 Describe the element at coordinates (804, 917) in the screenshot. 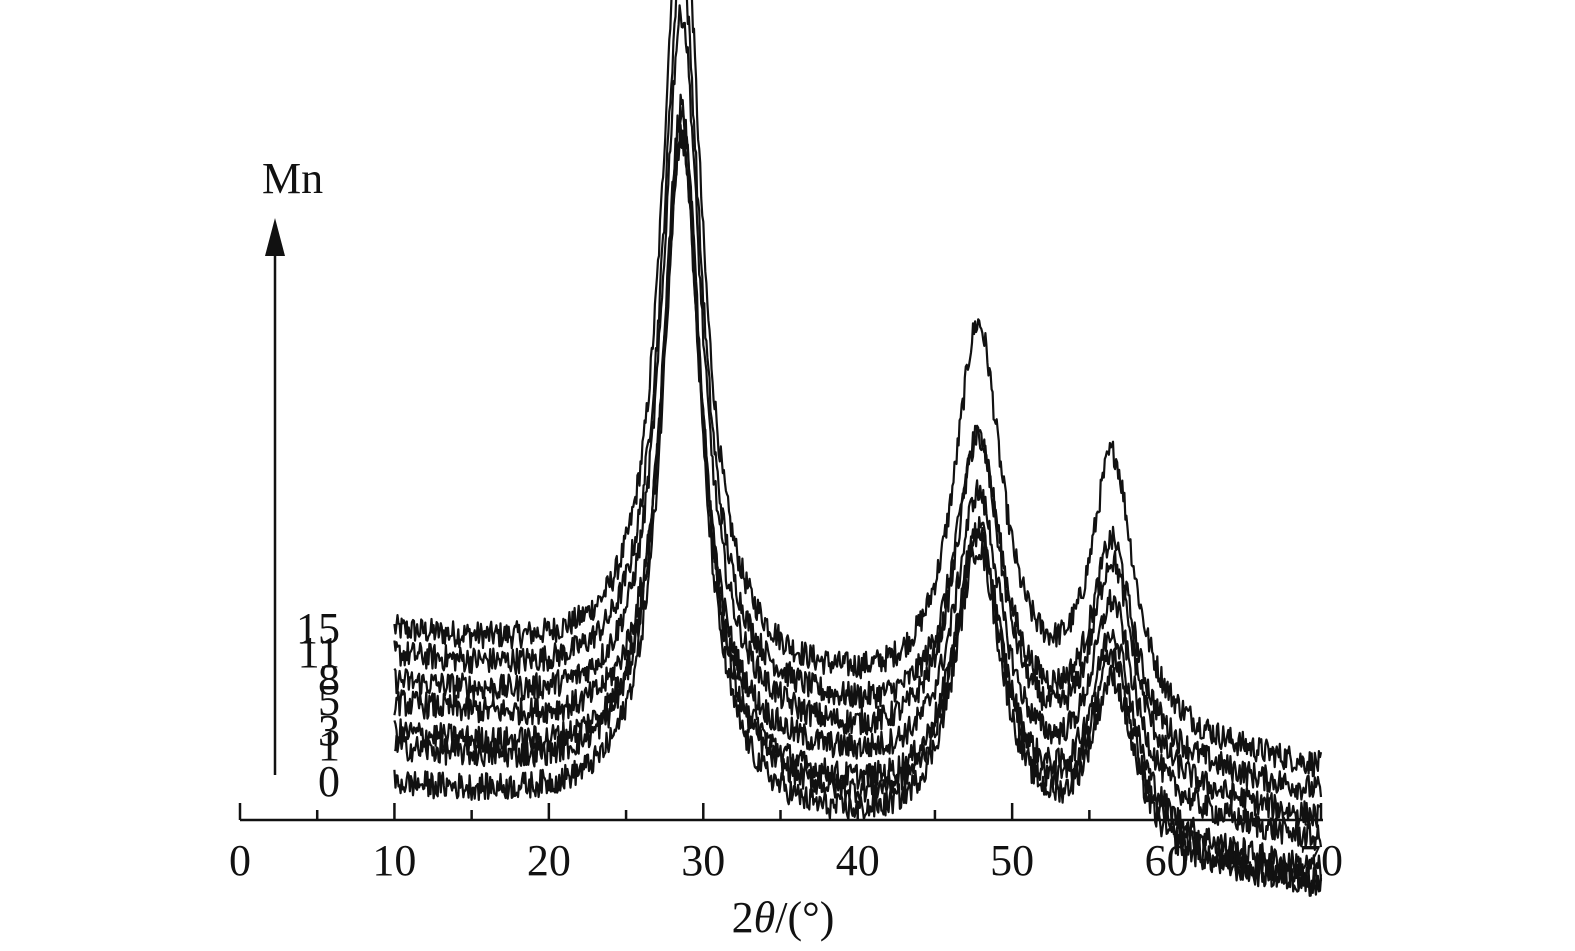

I see `x-axis-title-suffix: /(°)` at that location.